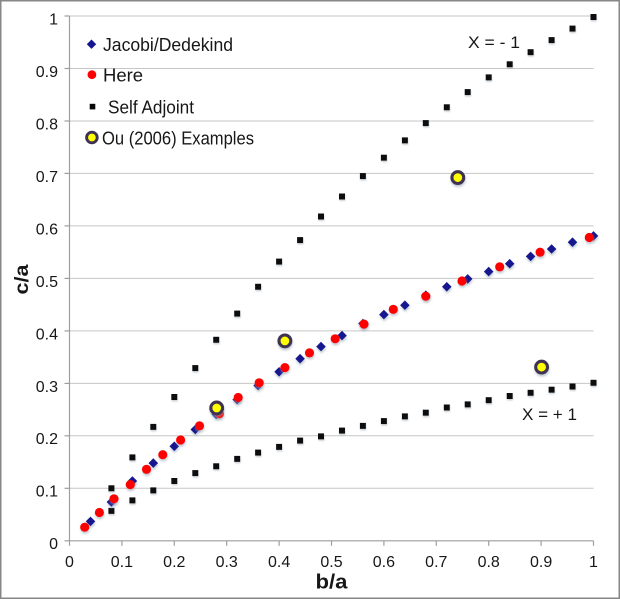 The image size is (620, 604). What do you see at coordinates (178, 138) in the screenshot?
I see `svg-text: Ou (2006) Examples` at bounding box center [178, 138].